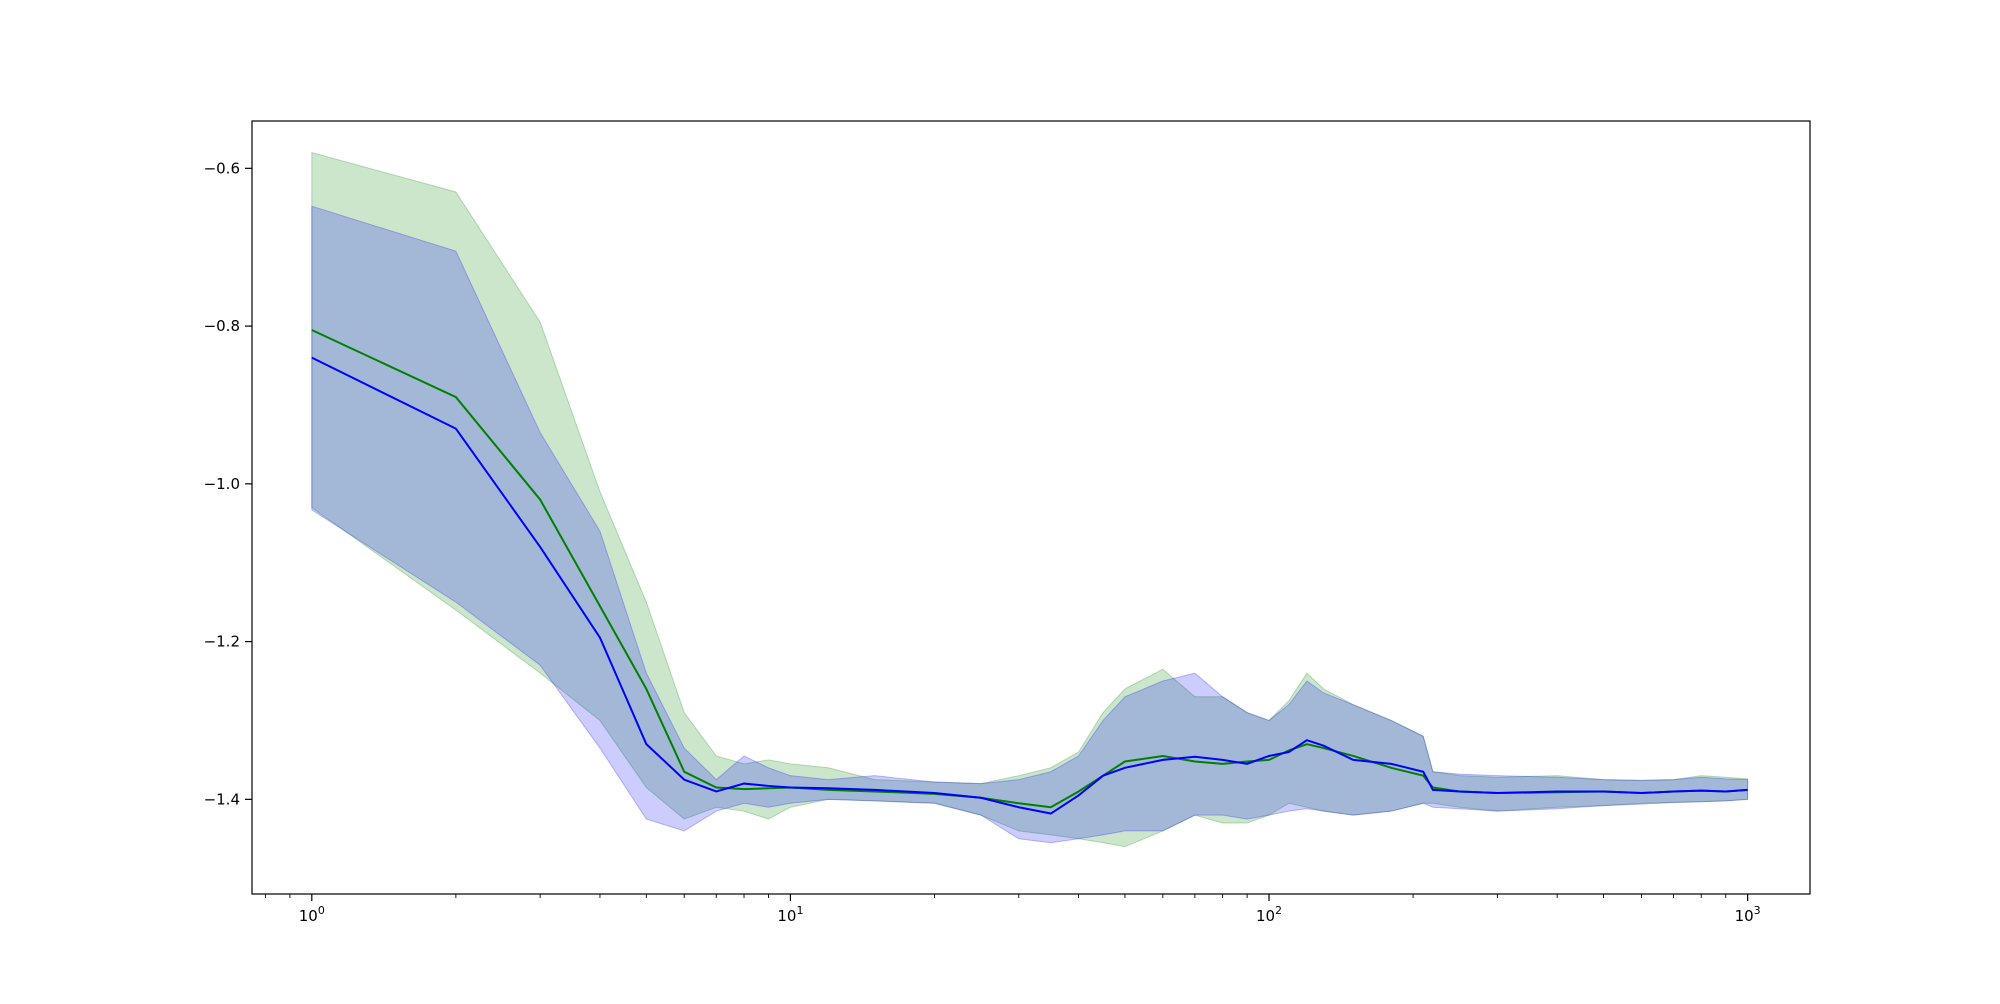 Image resolution: width=2000 pixels, height=1004 pixels. I want to click on y-tick-label: −1.0, so click(222, 484).